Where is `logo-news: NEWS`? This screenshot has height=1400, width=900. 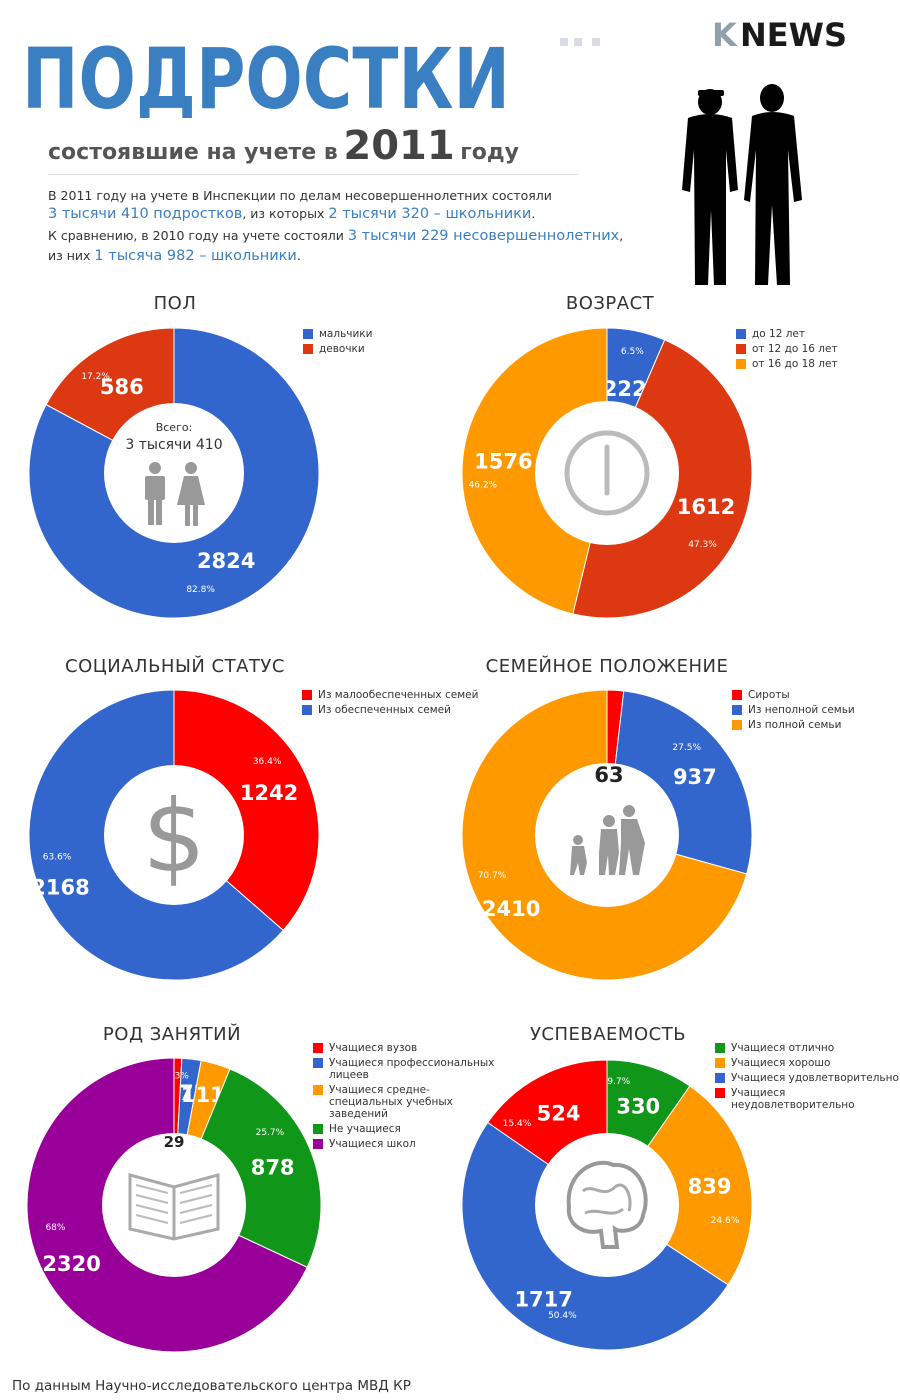
logo-news: NEWS is located at coordinates (793, 35).